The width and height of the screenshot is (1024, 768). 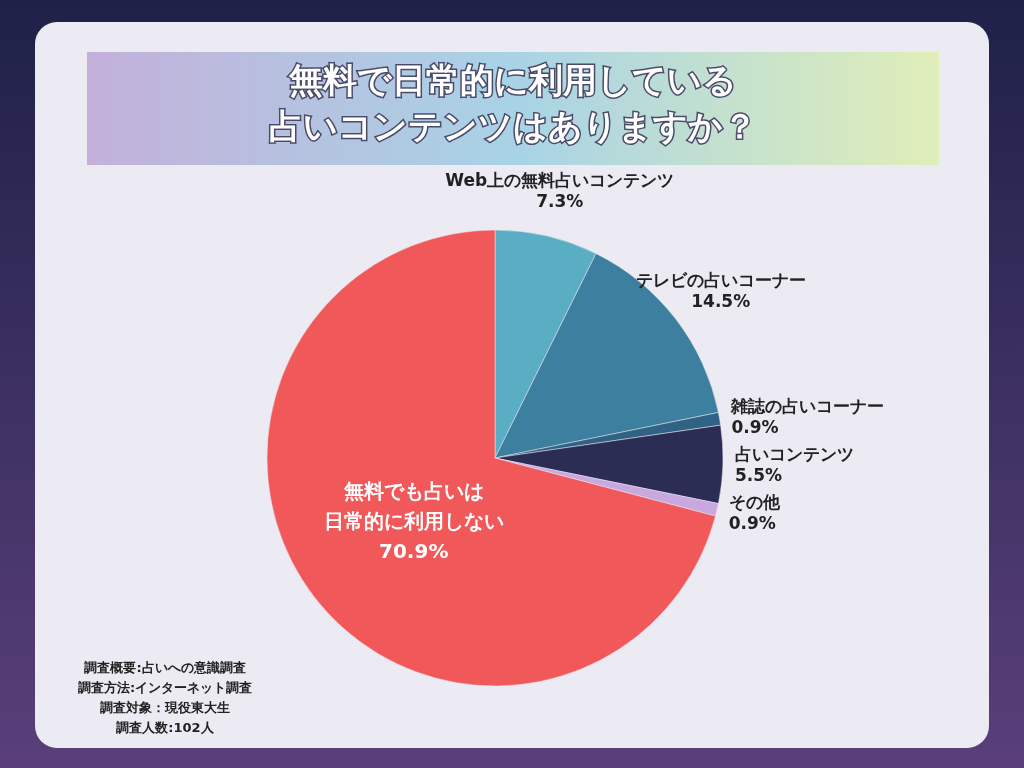 I want to click on data-label: 70.9%, so click(x=414, y=550).